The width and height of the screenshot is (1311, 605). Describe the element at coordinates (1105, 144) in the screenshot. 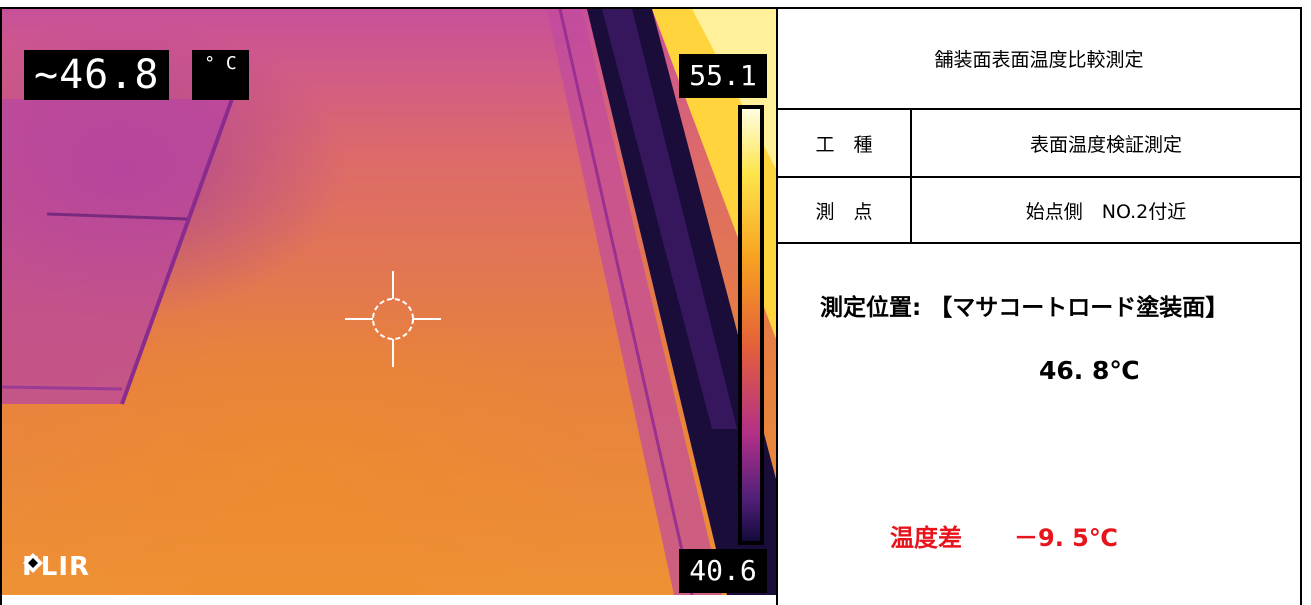

I see `kind-value: 表面温度検証測定` at that location.